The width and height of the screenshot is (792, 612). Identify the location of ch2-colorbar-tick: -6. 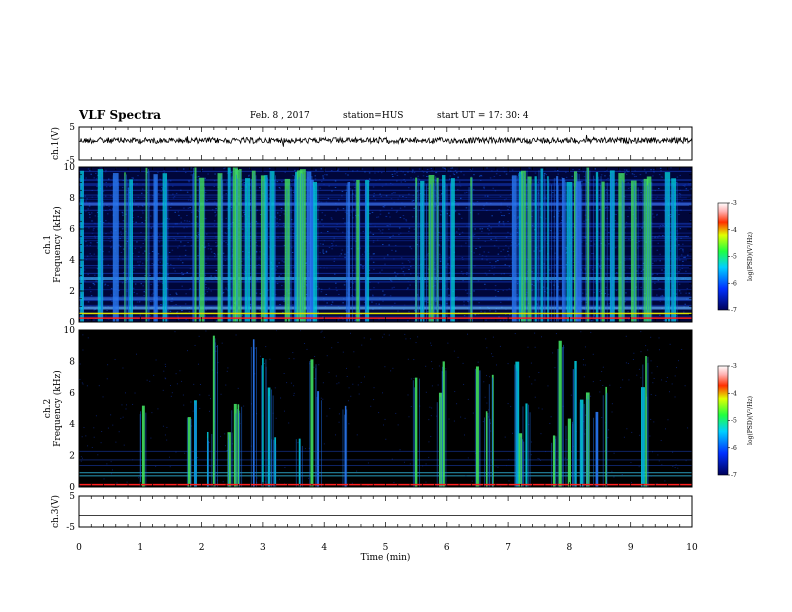
(734, 448).